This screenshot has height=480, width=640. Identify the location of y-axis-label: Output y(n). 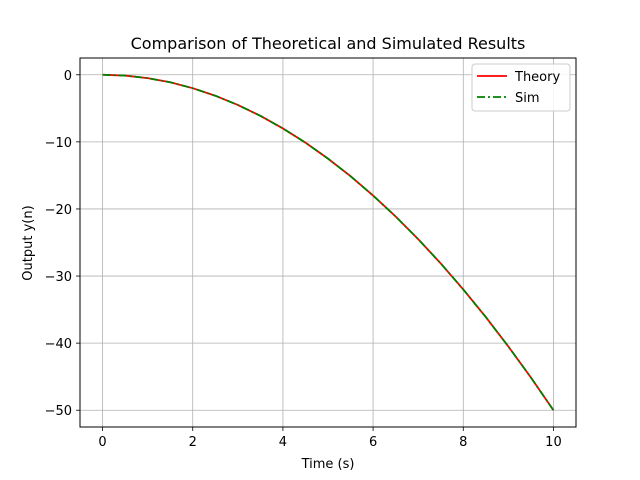
(28, 242).